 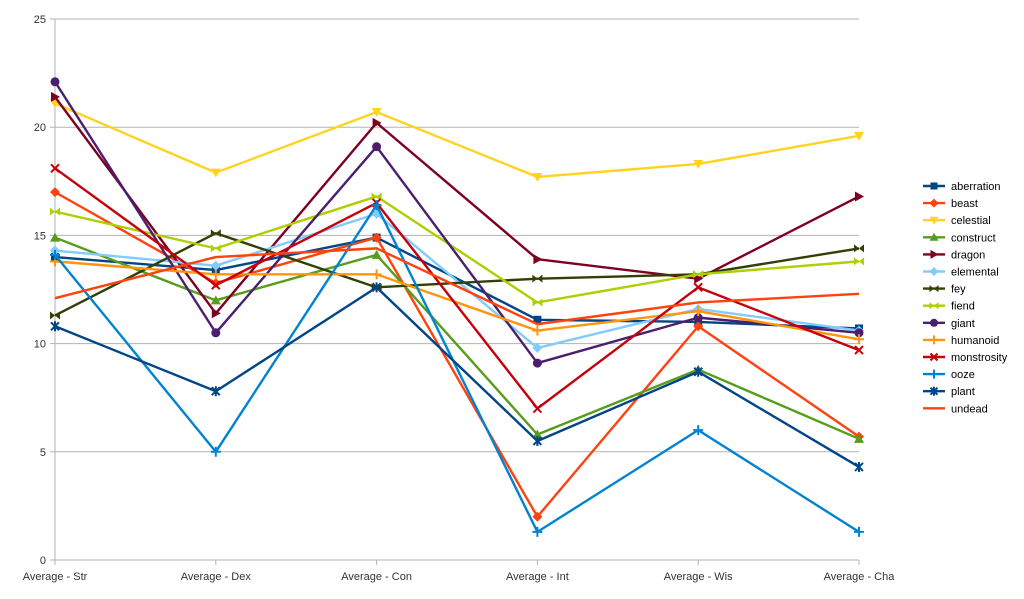 I want to click on legend-label: fiend, so click(x=963, y=307).